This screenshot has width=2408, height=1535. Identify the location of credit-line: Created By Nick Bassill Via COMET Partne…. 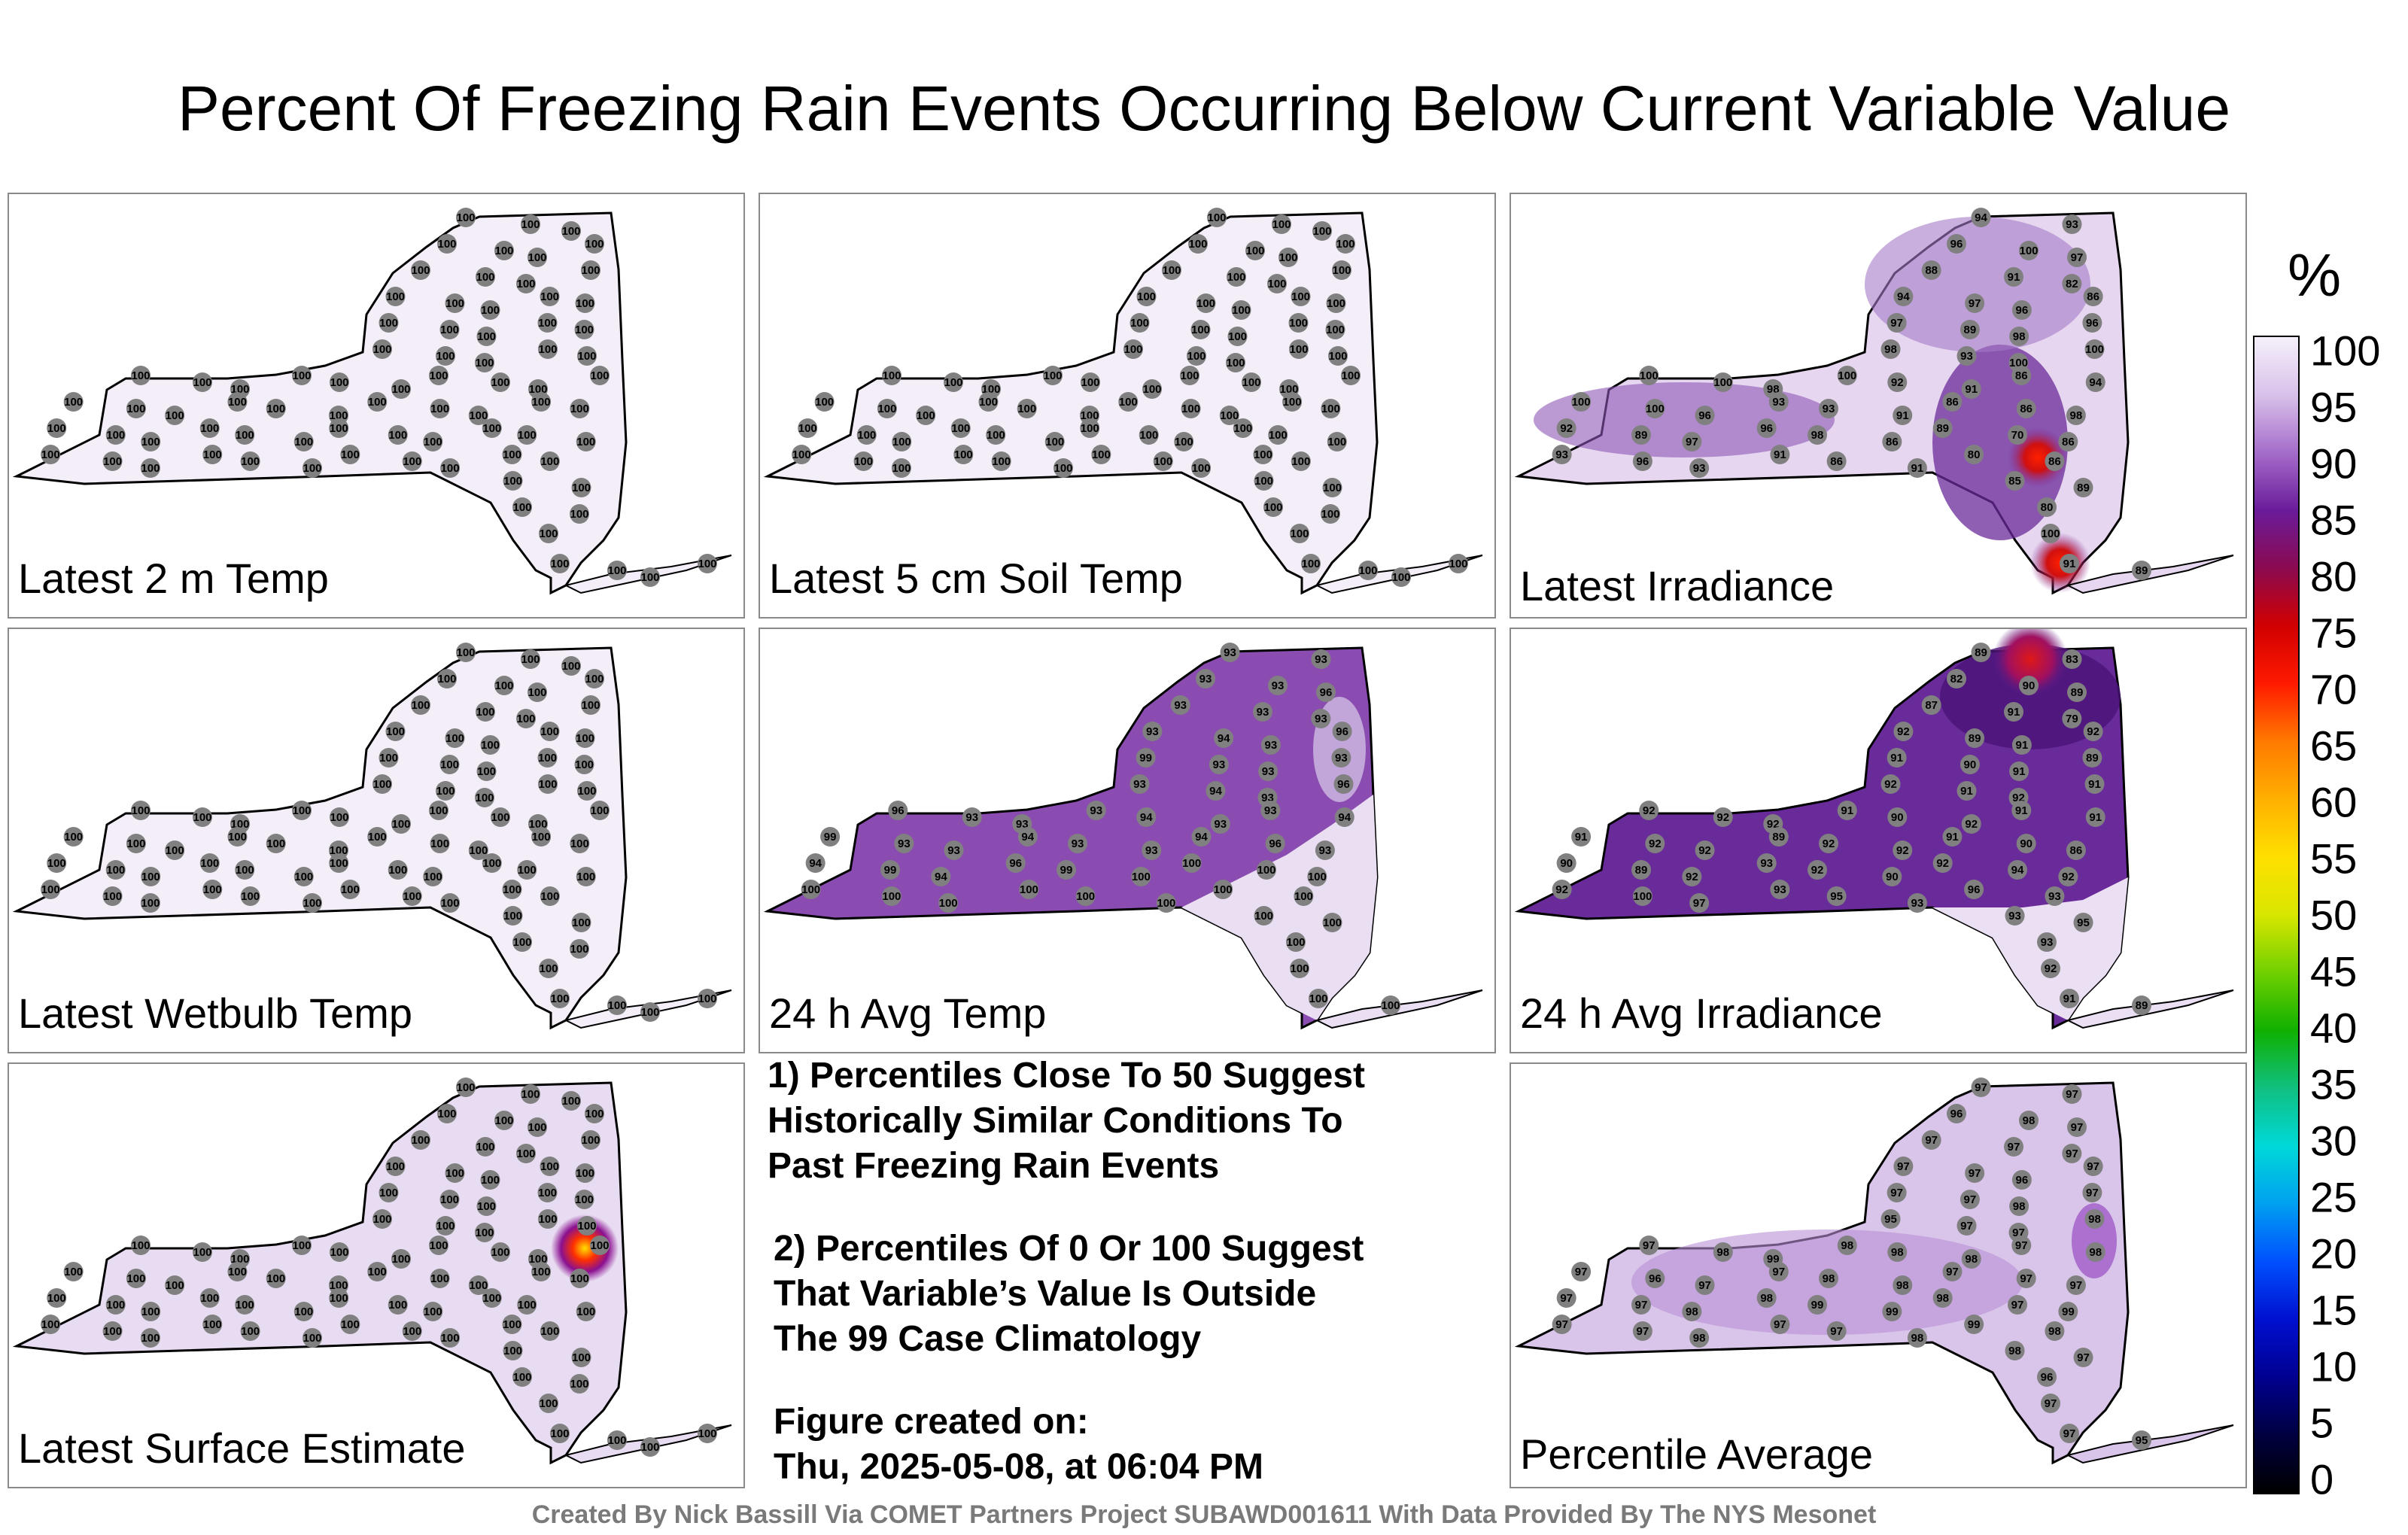
(1204, 1514).